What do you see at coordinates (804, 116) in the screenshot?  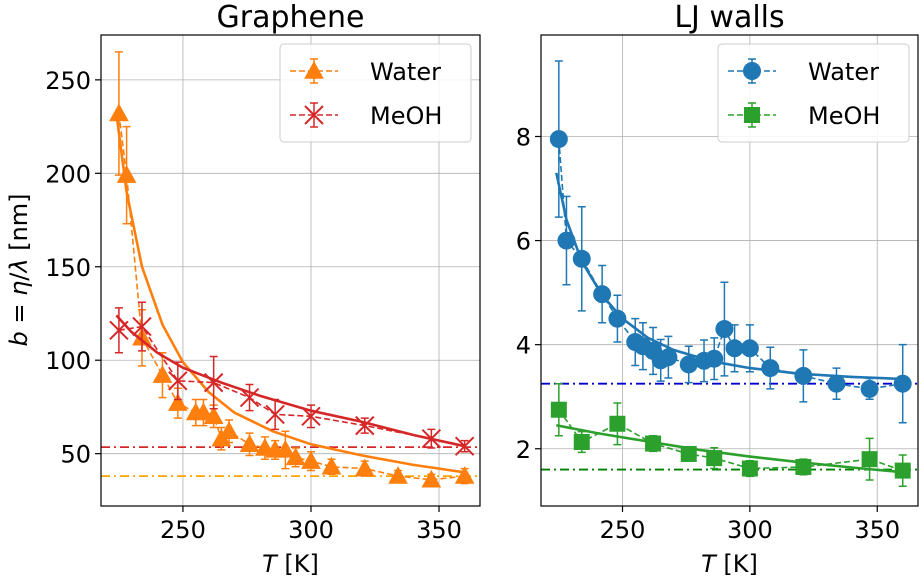 I see `lj-walls-legend-entry-meoh: MeOH` at bounding box center [804, 116].